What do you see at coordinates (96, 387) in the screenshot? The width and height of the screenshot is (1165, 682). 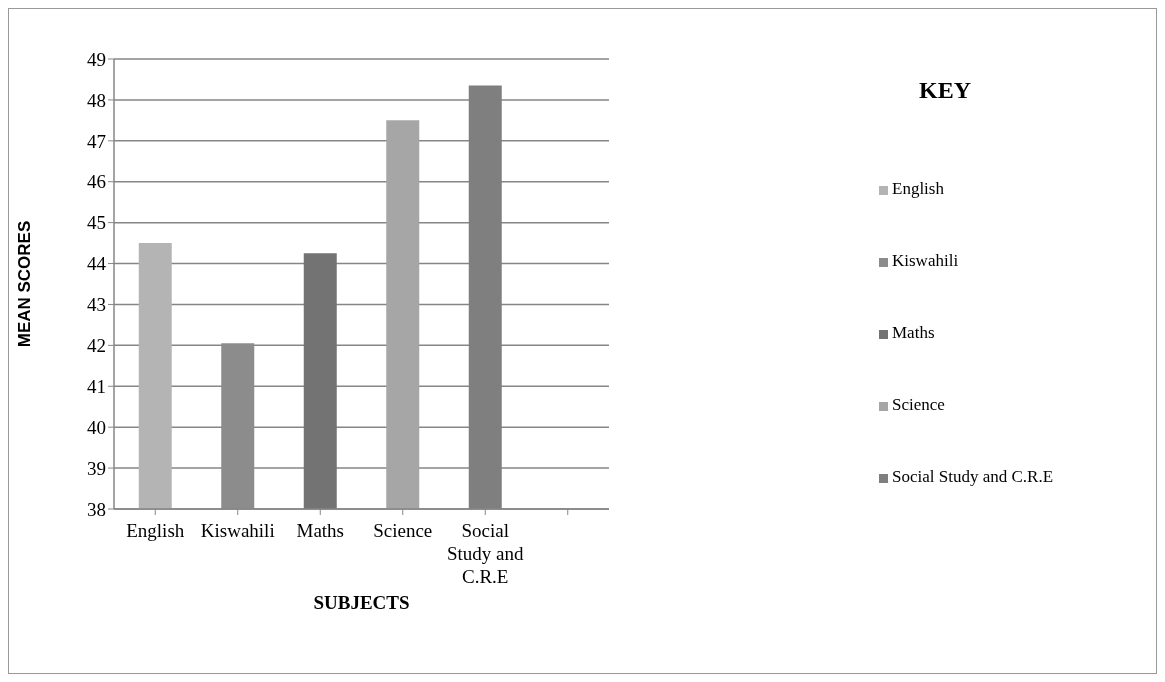 I see `y-tick-label: 41` at bounding box center [96, 387].